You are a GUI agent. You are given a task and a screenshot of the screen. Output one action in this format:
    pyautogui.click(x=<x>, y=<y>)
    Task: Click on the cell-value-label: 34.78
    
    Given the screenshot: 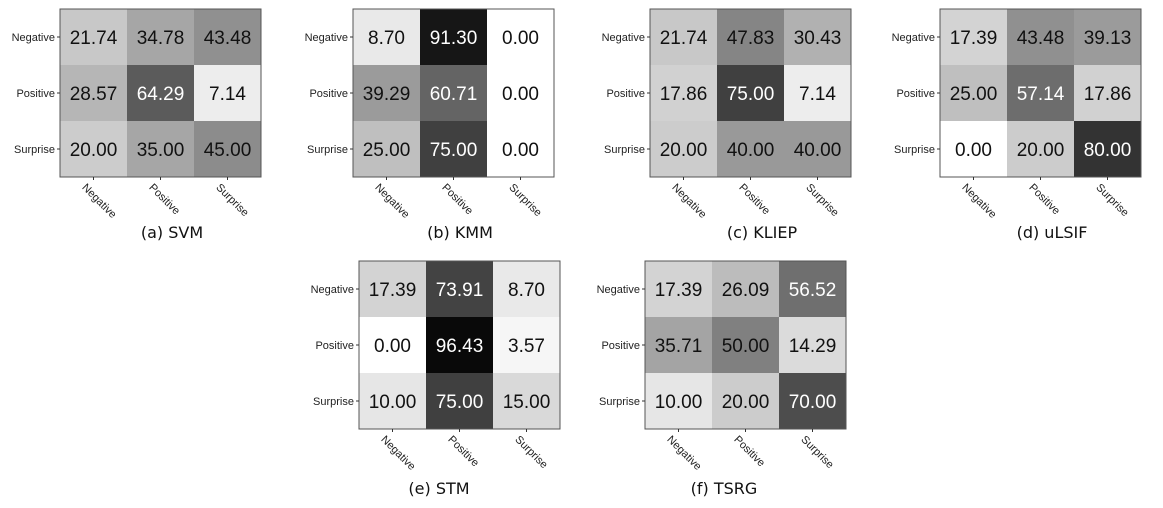 What is the action you would take?
    pyautogui.click(x=161, y=38)
    